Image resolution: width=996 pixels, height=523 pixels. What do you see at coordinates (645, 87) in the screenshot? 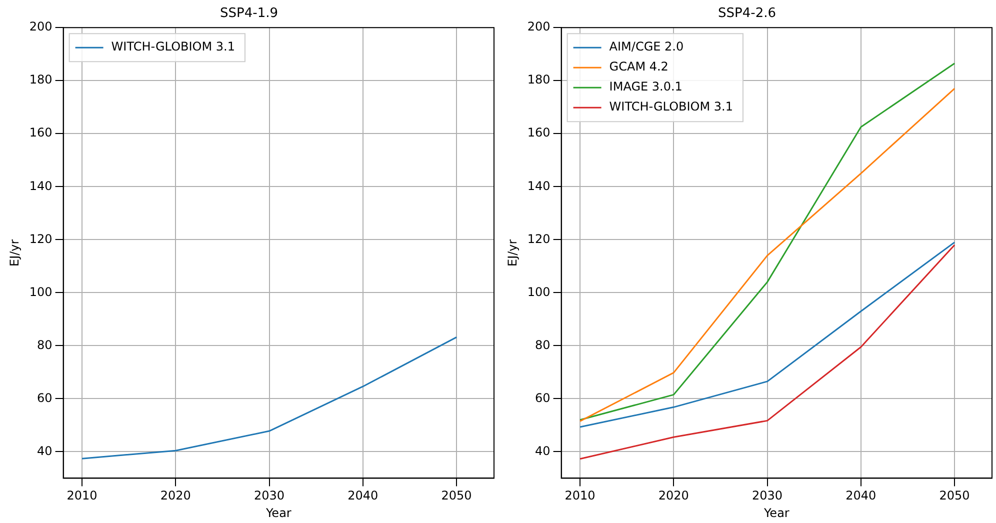
I see `legend-label: IMAGE 3.0.1` at bounding box center [645, 87].